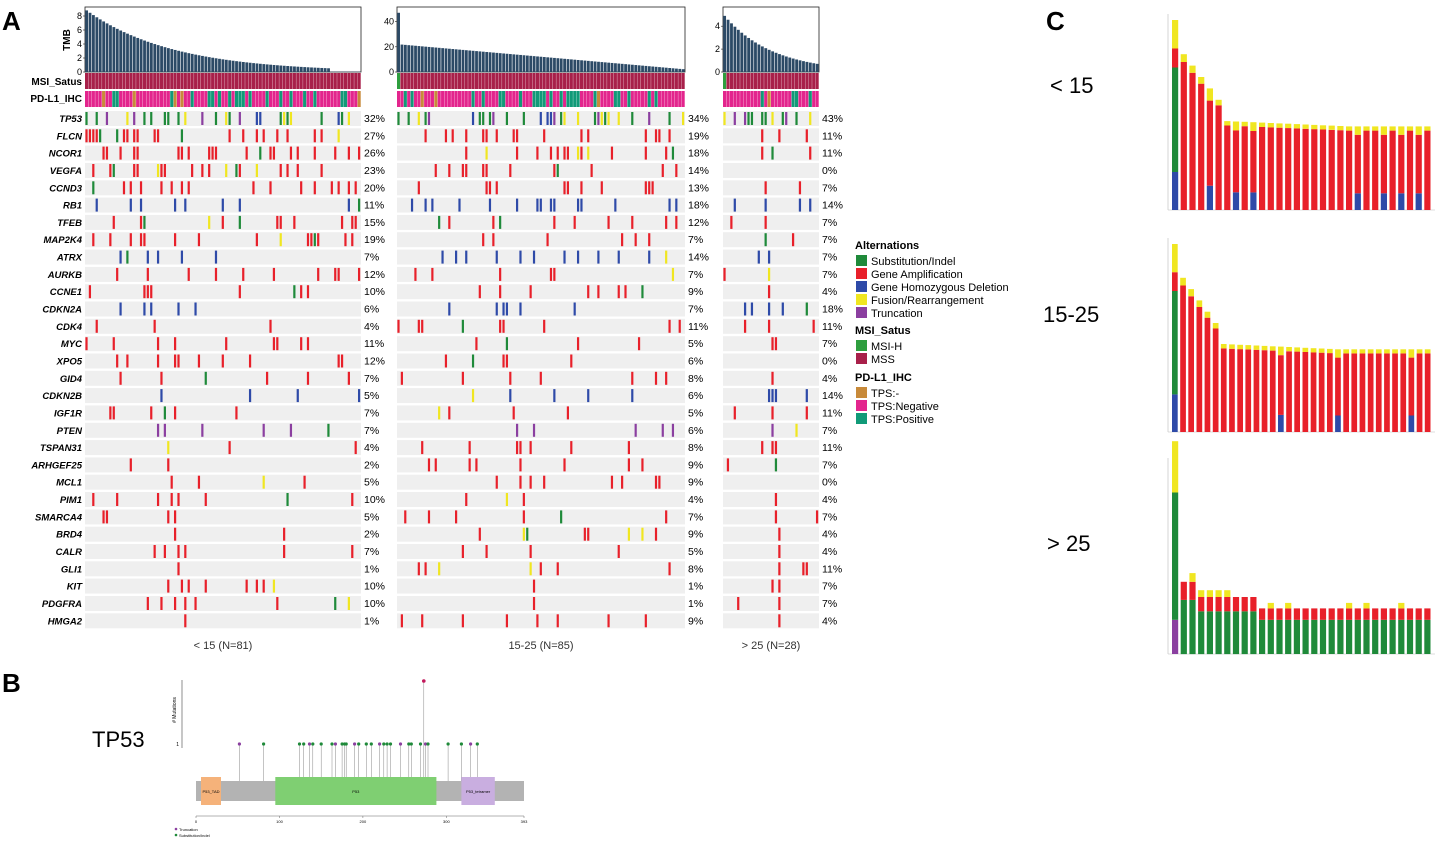 This screenshot has width=1442, height=846. What do you see at coordinates (861, 392) in the screenshot?
I see `legend-pdl1-swatch` at bounding box center [861, 392].